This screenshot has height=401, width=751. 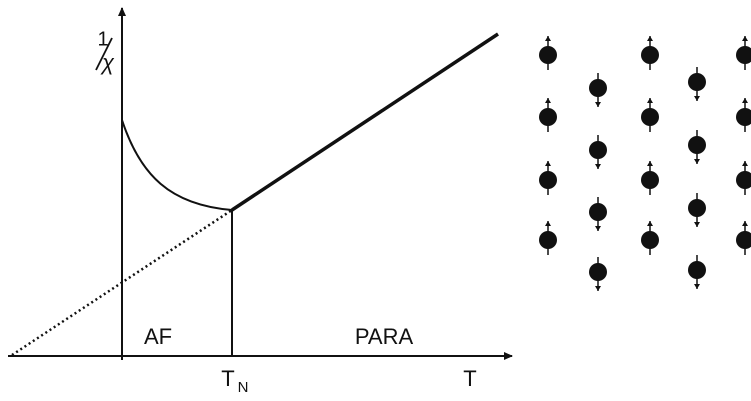 I want to click on transition-subscript: N, so click(x=243, y=387).